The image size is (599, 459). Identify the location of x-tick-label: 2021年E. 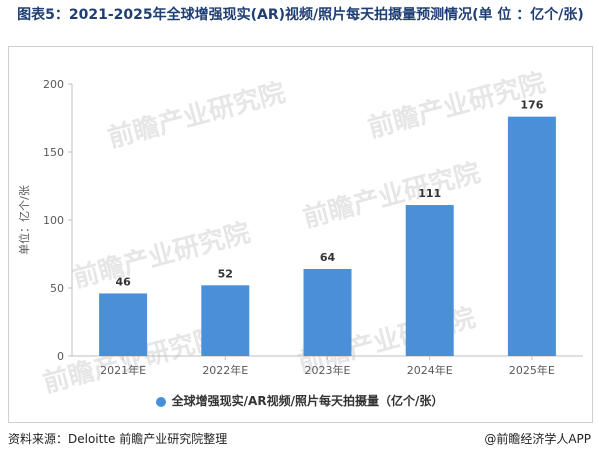
(123, 370).